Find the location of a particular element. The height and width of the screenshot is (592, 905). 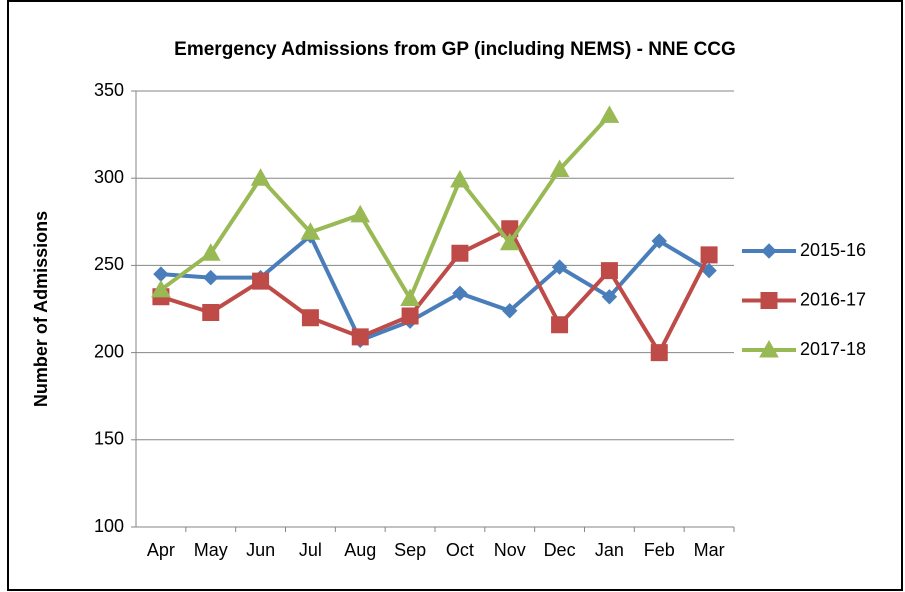

legend-label: 2016-17 is located at coordinates (833, 299).